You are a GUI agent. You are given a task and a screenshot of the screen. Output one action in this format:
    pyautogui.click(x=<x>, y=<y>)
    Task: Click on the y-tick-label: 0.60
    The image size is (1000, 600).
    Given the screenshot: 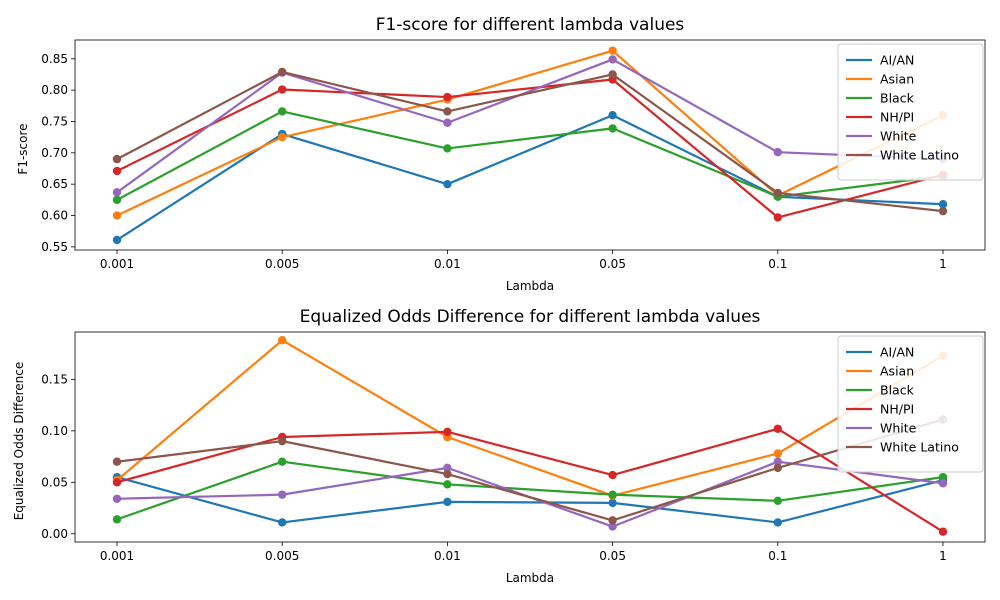 What is the action you would take?
    pyautogui.click(x=54, y=216)
    